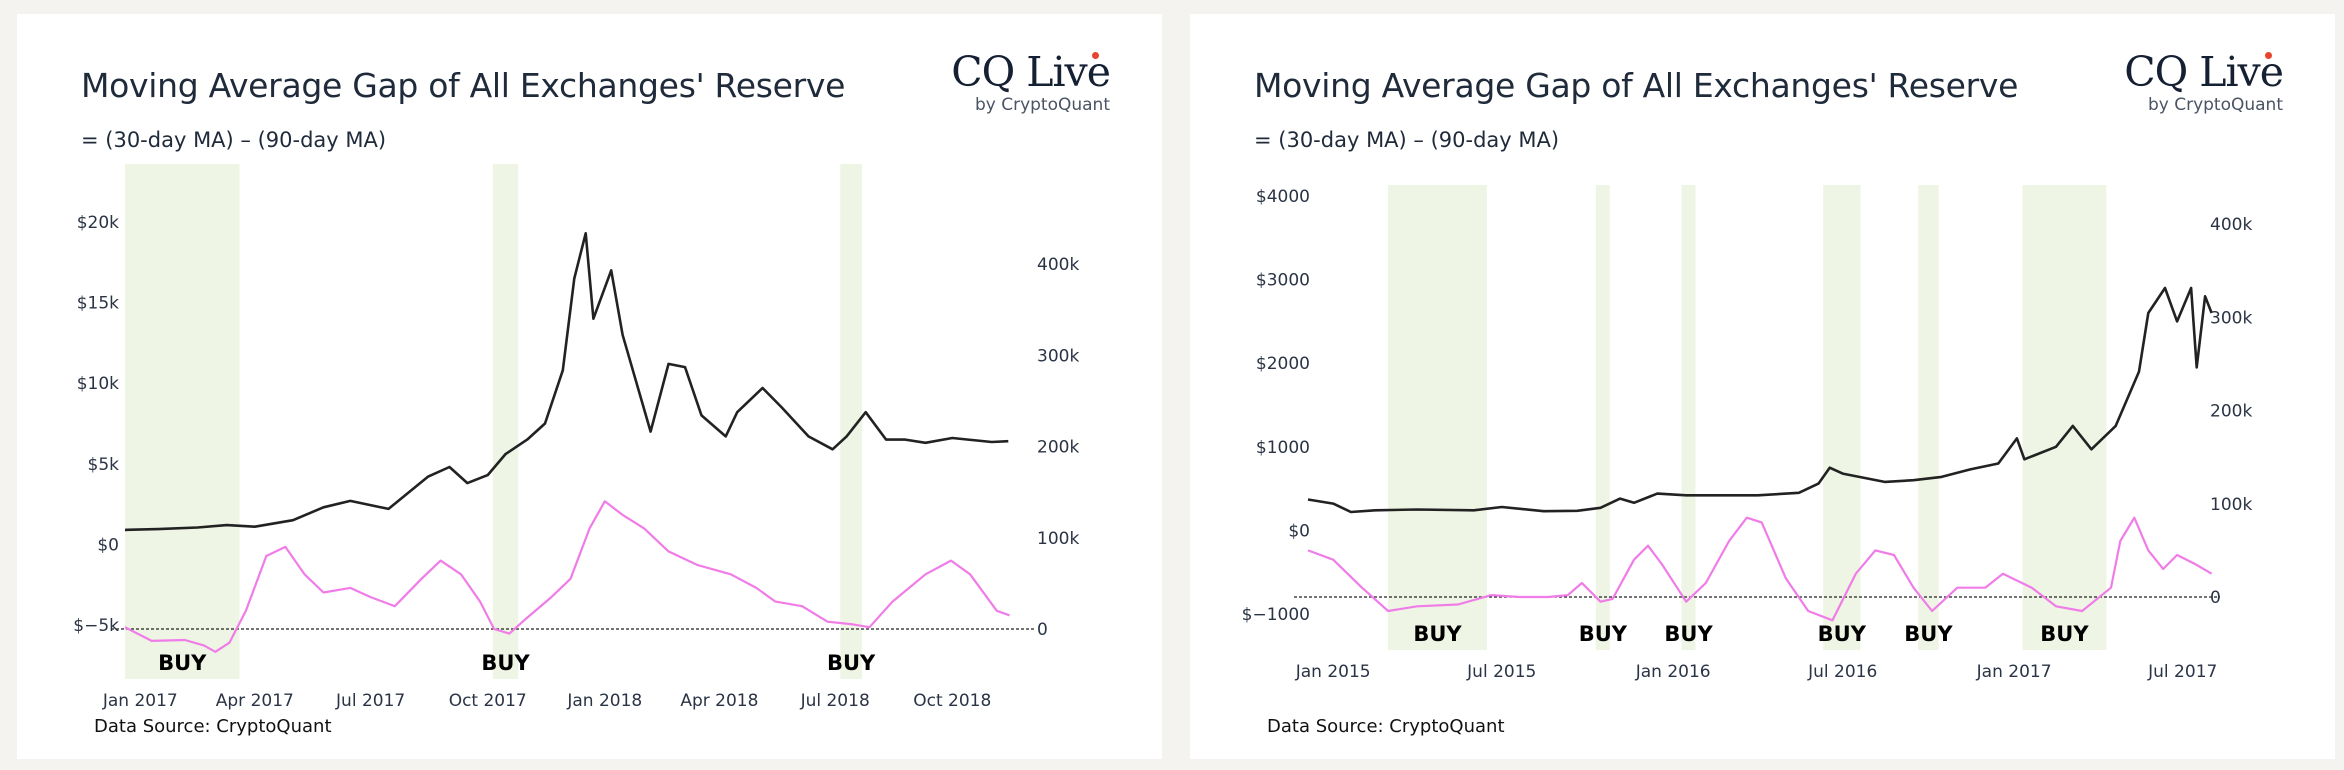 Image resolution: width=2344 pixels, height=770 pixels. Describe the element at coordinates (835, 701) in the screenshot. I see `x-tick-label: Jul 2018` at that location.